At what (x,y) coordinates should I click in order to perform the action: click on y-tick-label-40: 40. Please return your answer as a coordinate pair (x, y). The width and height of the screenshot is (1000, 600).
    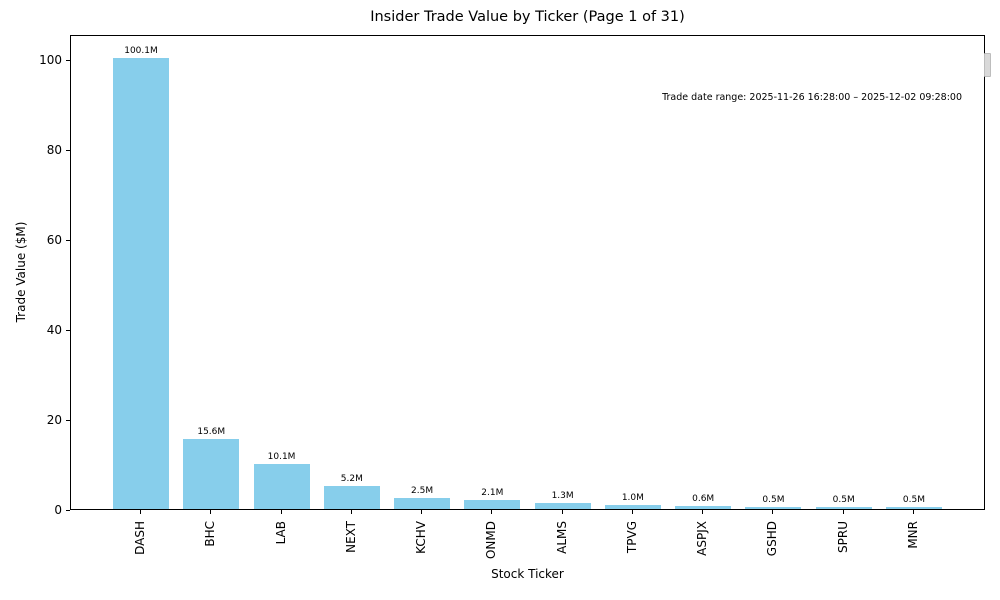
    Looking at the image, I should click on (54, 329).